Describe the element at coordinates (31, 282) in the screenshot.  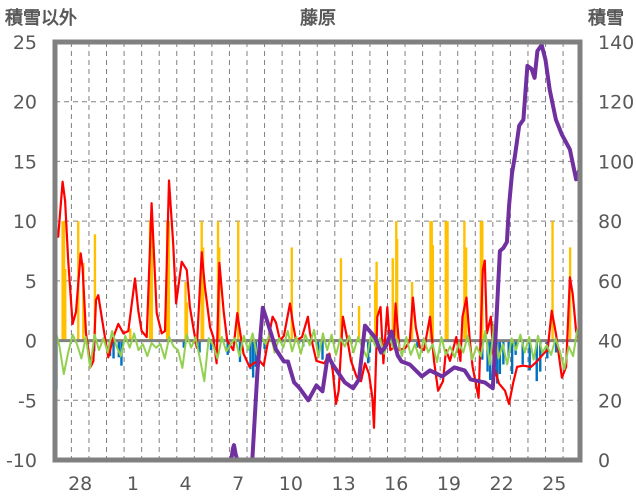
I see `left-tick-label: 5` at that location.